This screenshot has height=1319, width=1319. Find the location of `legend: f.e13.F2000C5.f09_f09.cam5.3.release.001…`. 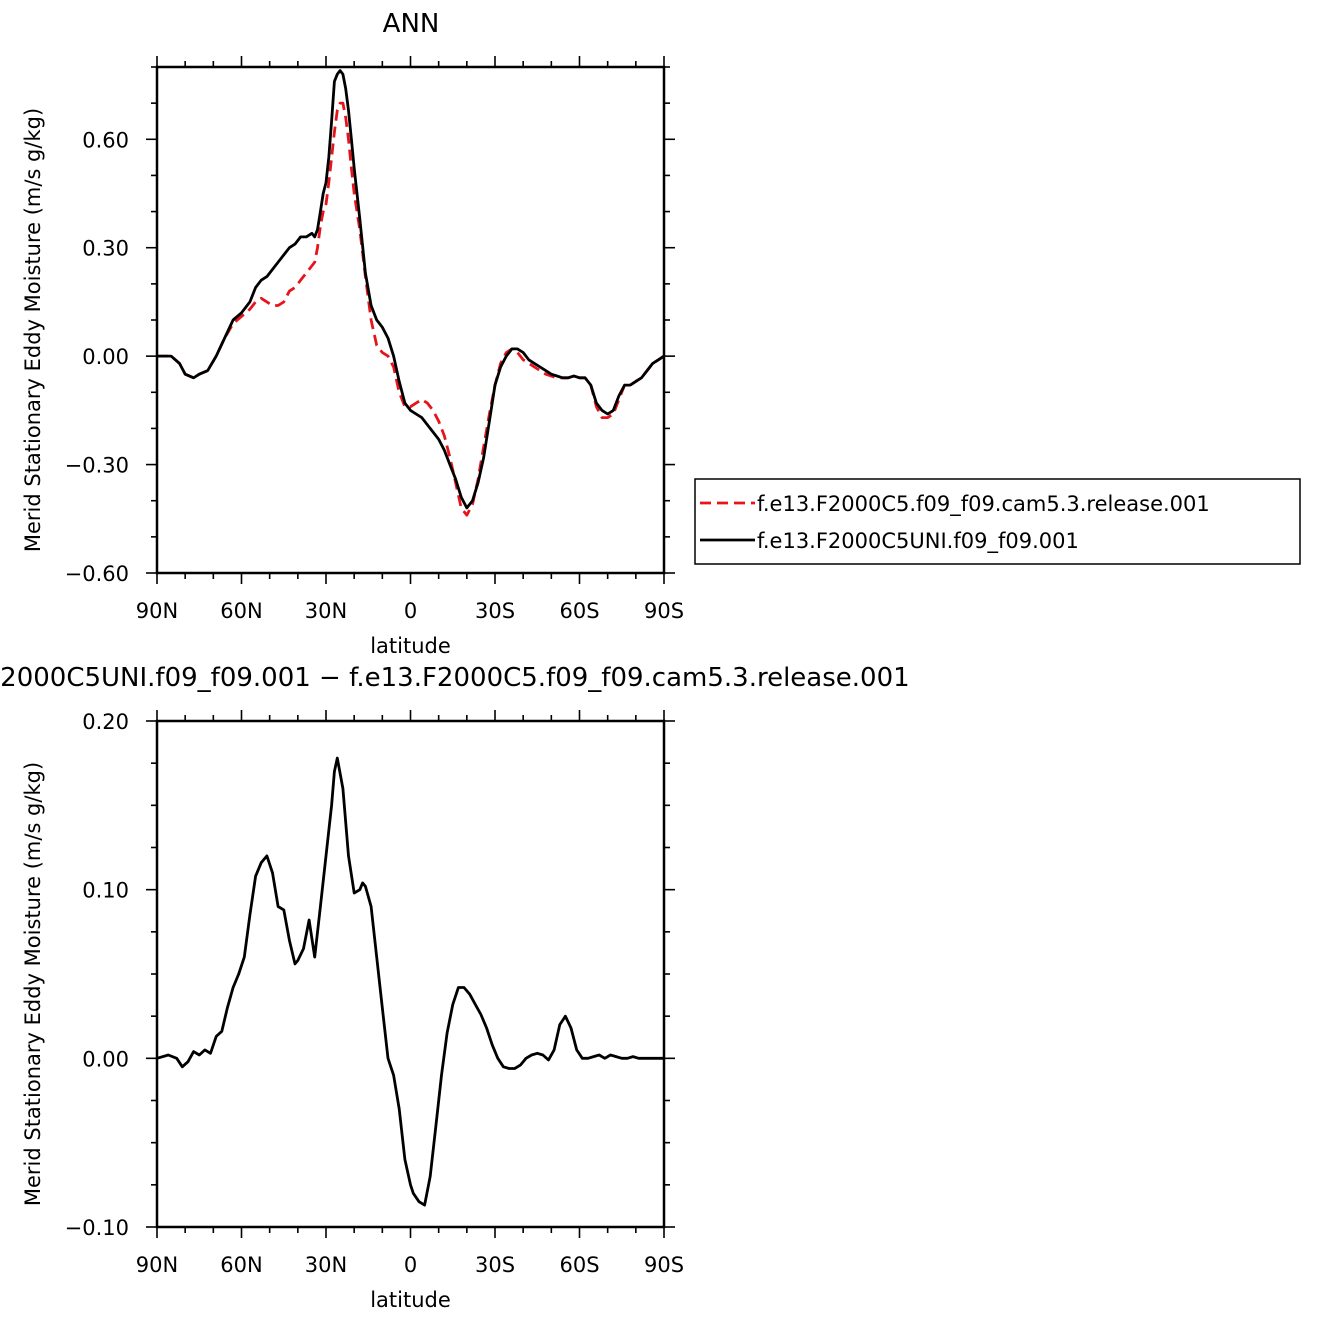

legend: f.e13.F2000C5.f09_f09.cam5.3.release.001… is located at coordinates (997, 521).